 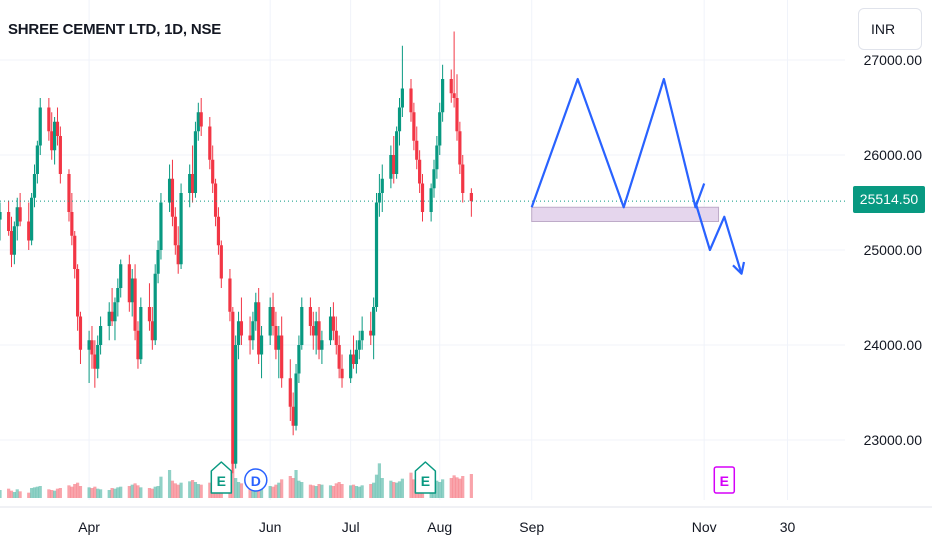 What do you see at coordinates (890, 29) in the screenshot?
I see `currency-button: INR` at bounding box center [890, 29].